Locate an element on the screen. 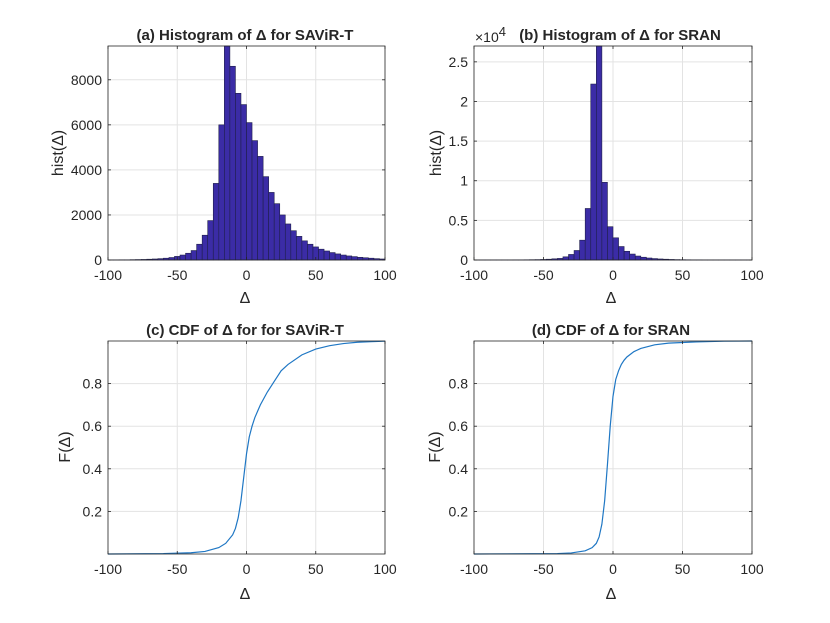 The width and height of the screenshot is (830, 623). x-tick-label-c-2: 0 is located at coordinates (247, 569).